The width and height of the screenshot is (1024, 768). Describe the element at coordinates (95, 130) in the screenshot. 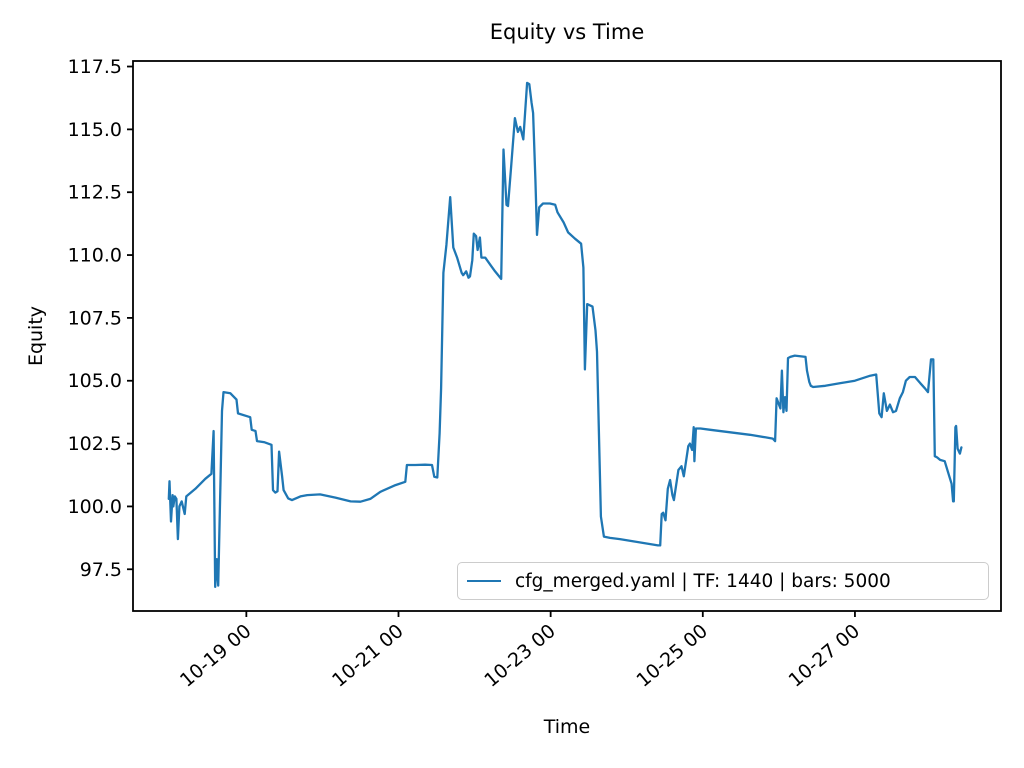

I see `y-tick-label: 115.0` at that location.